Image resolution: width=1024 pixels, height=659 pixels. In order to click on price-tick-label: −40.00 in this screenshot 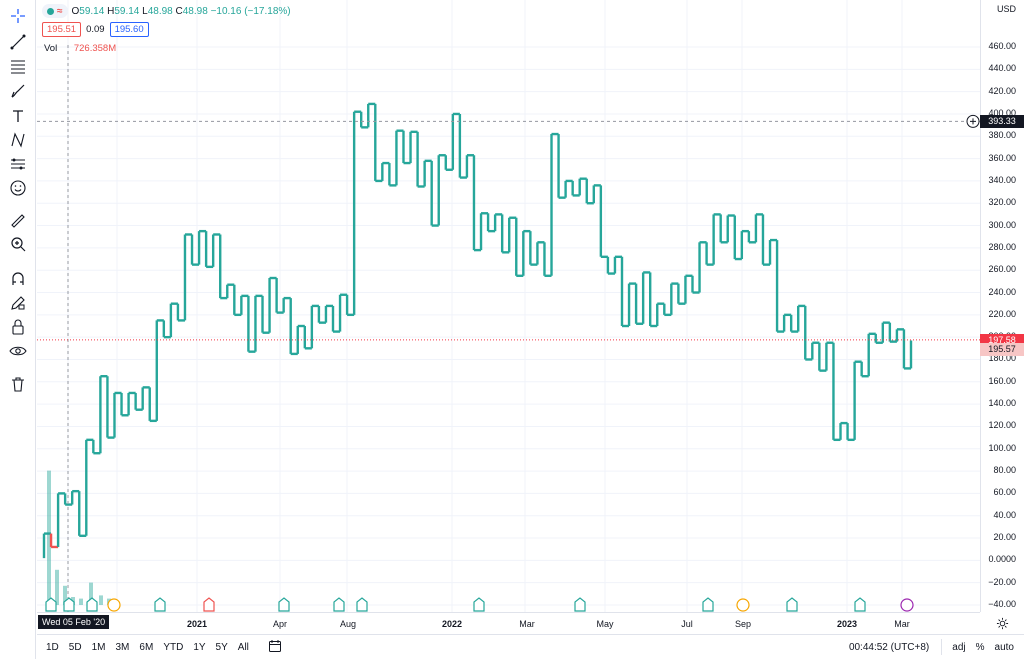, I will do `click(1002, 604)`.